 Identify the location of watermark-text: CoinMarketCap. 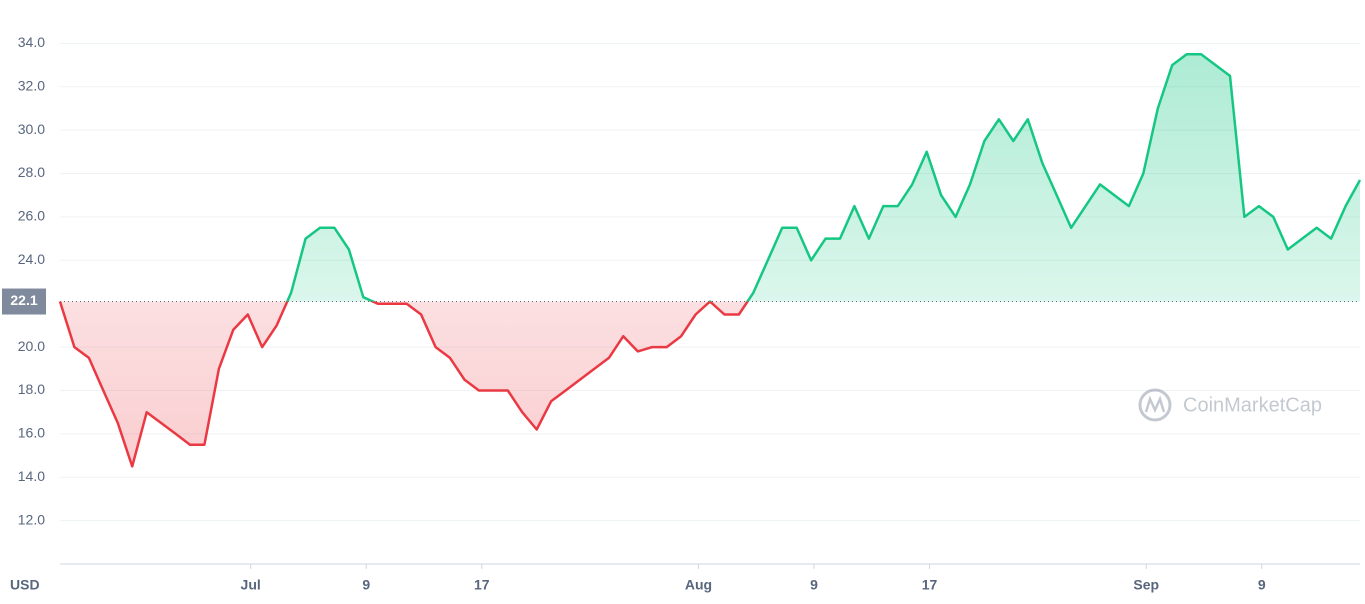
(1252, 405).